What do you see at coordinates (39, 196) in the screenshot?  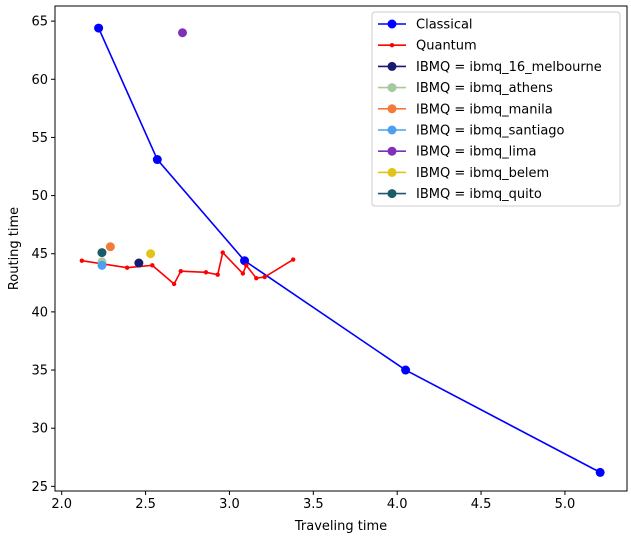 I see `y-tick-label: 50` at bounding box center [39, 196].